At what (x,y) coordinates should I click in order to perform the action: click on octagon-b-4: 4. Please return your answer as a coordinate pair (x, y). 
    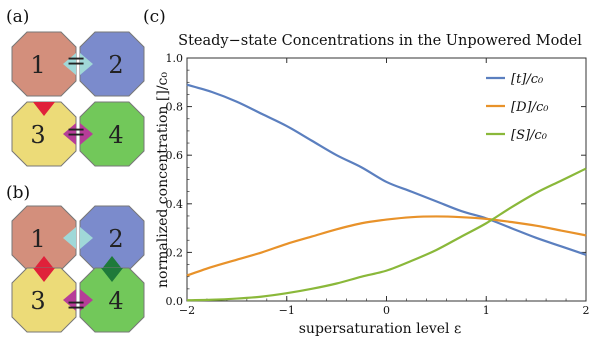
    Looking at the image, I should click on (112, 300).